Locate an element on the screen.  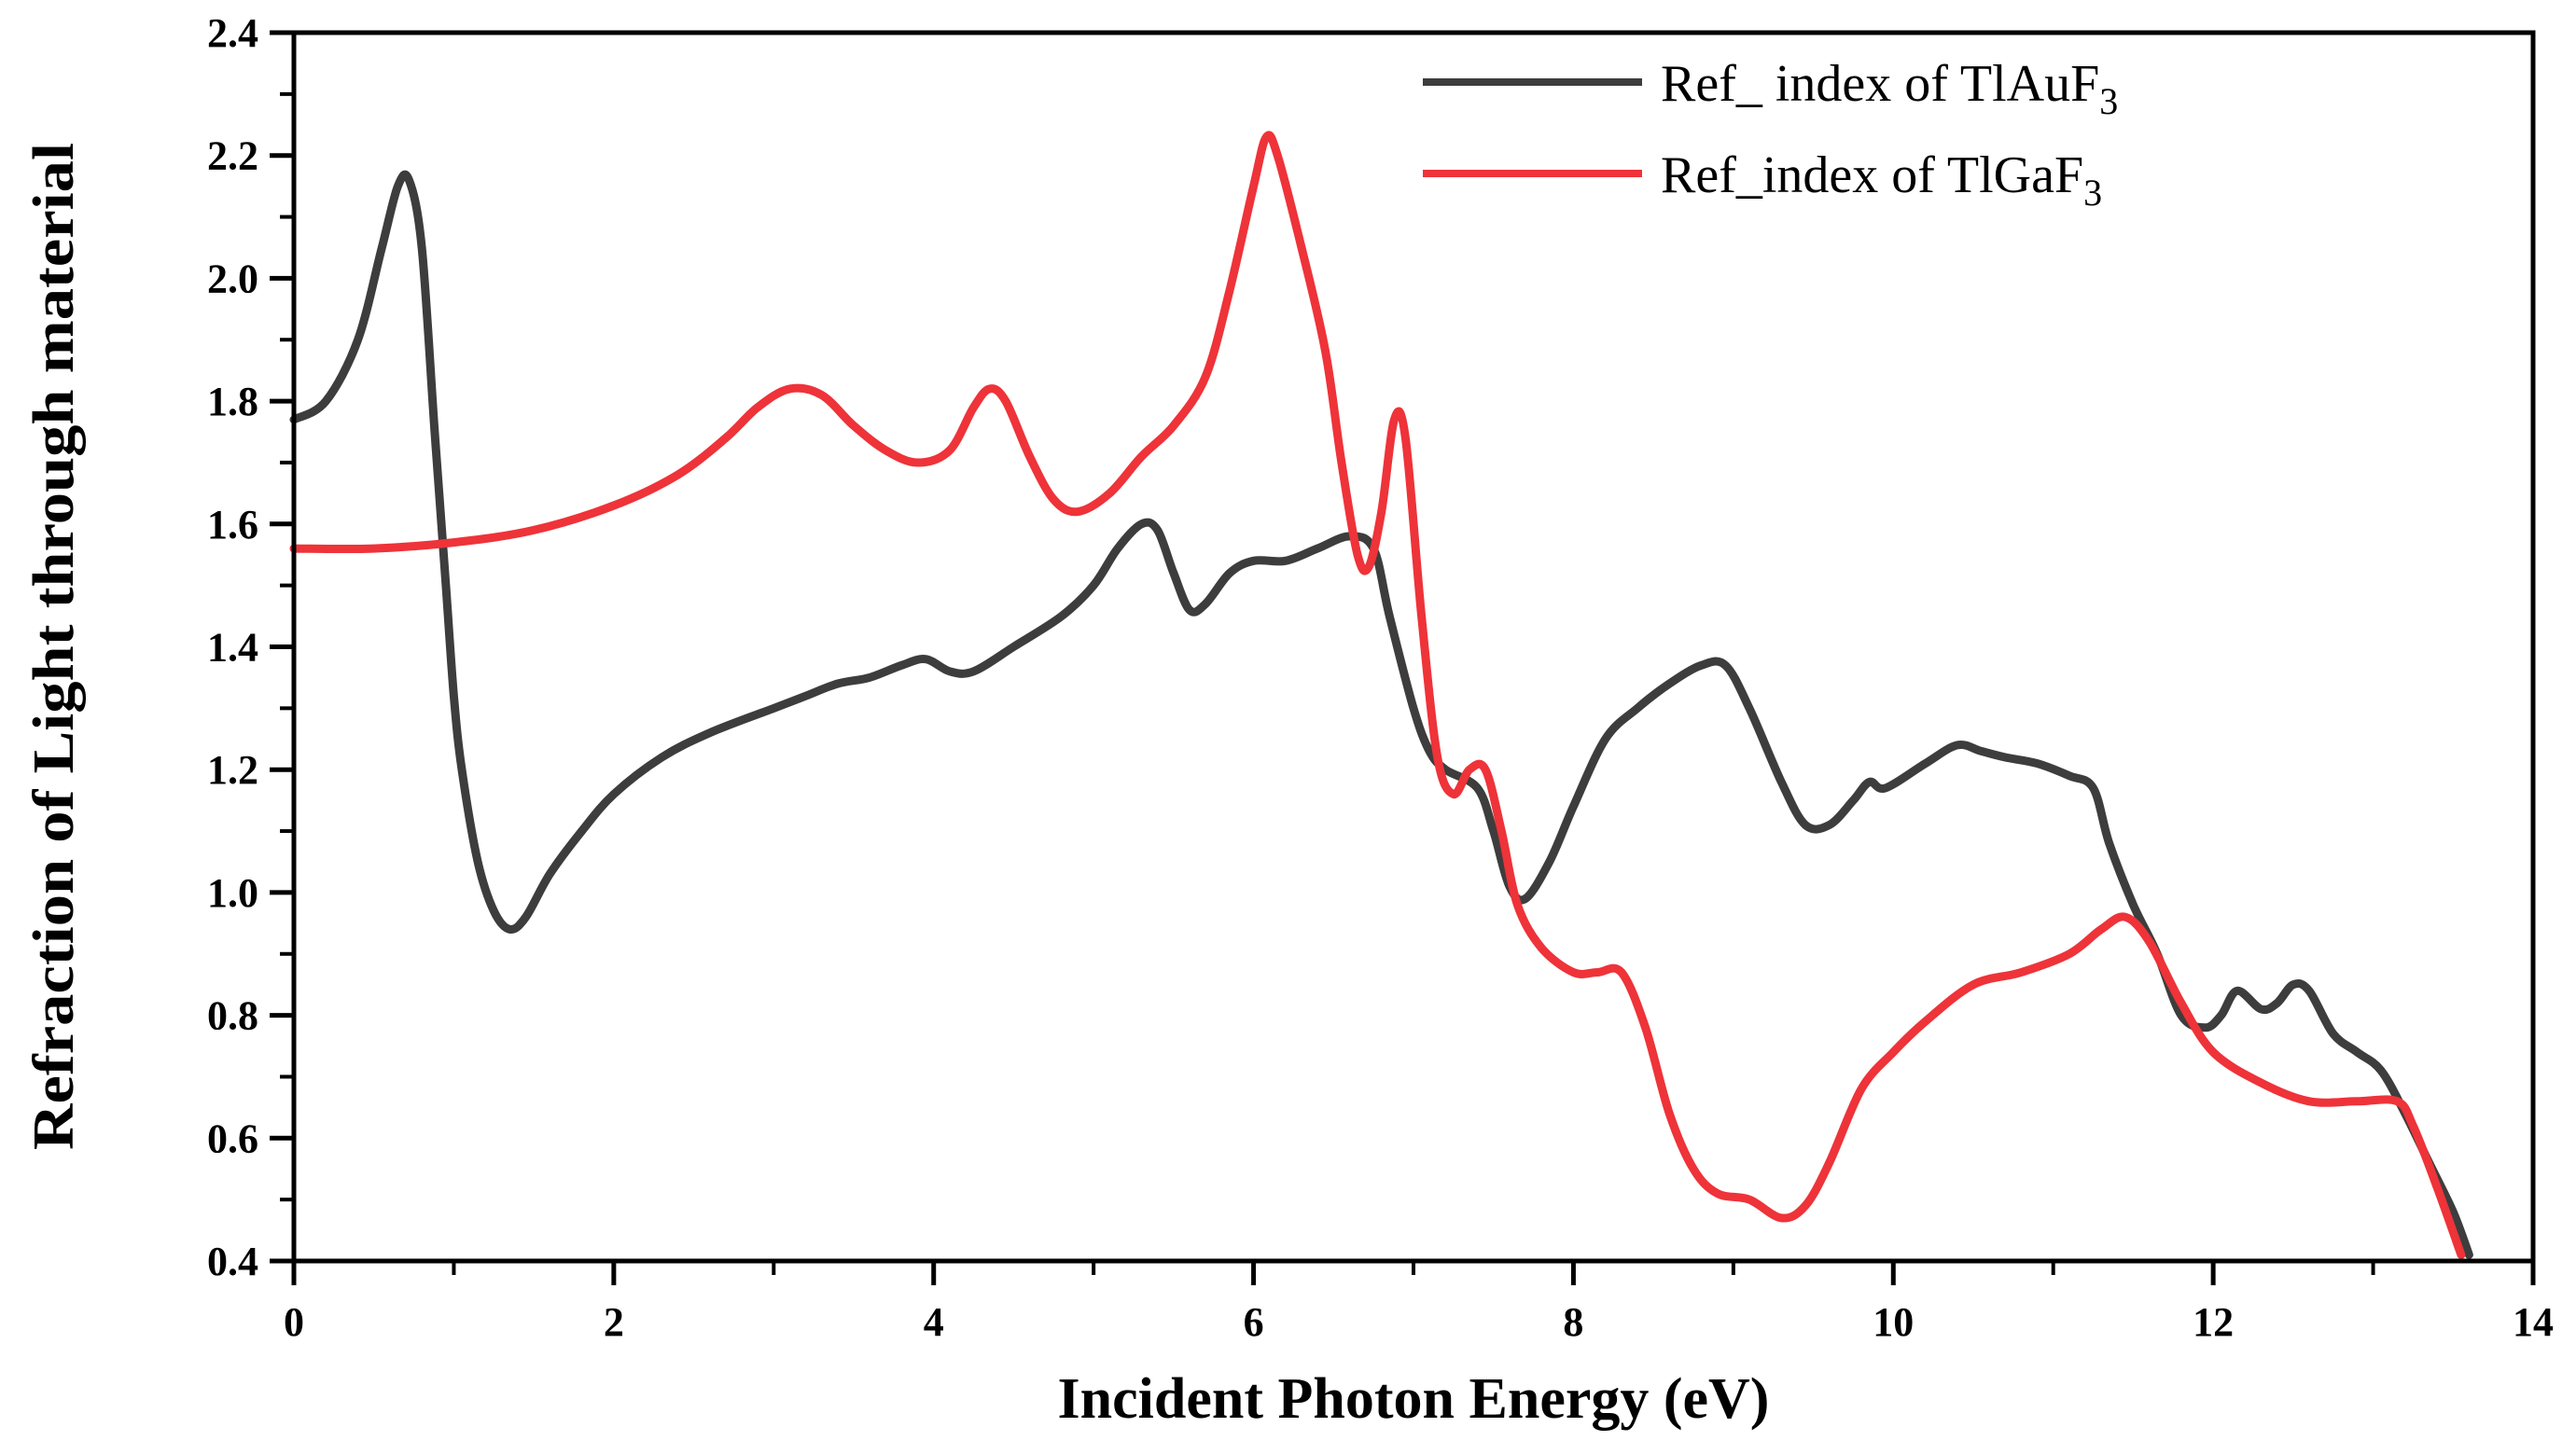
y-tick-label: 0.4 is located at coordinates (232, 1261).